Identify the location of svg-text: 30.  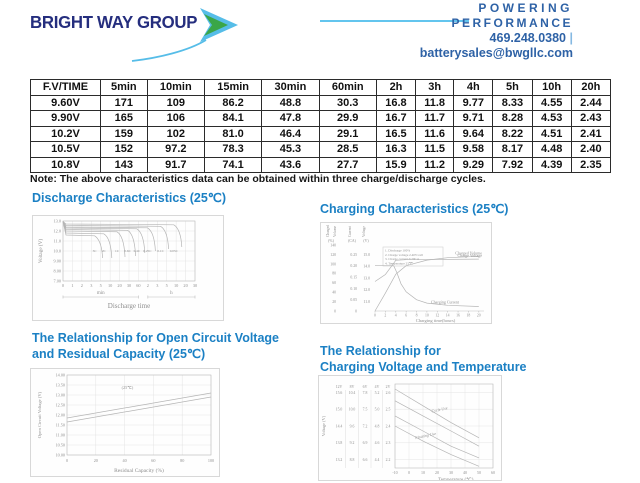
(195, 285).